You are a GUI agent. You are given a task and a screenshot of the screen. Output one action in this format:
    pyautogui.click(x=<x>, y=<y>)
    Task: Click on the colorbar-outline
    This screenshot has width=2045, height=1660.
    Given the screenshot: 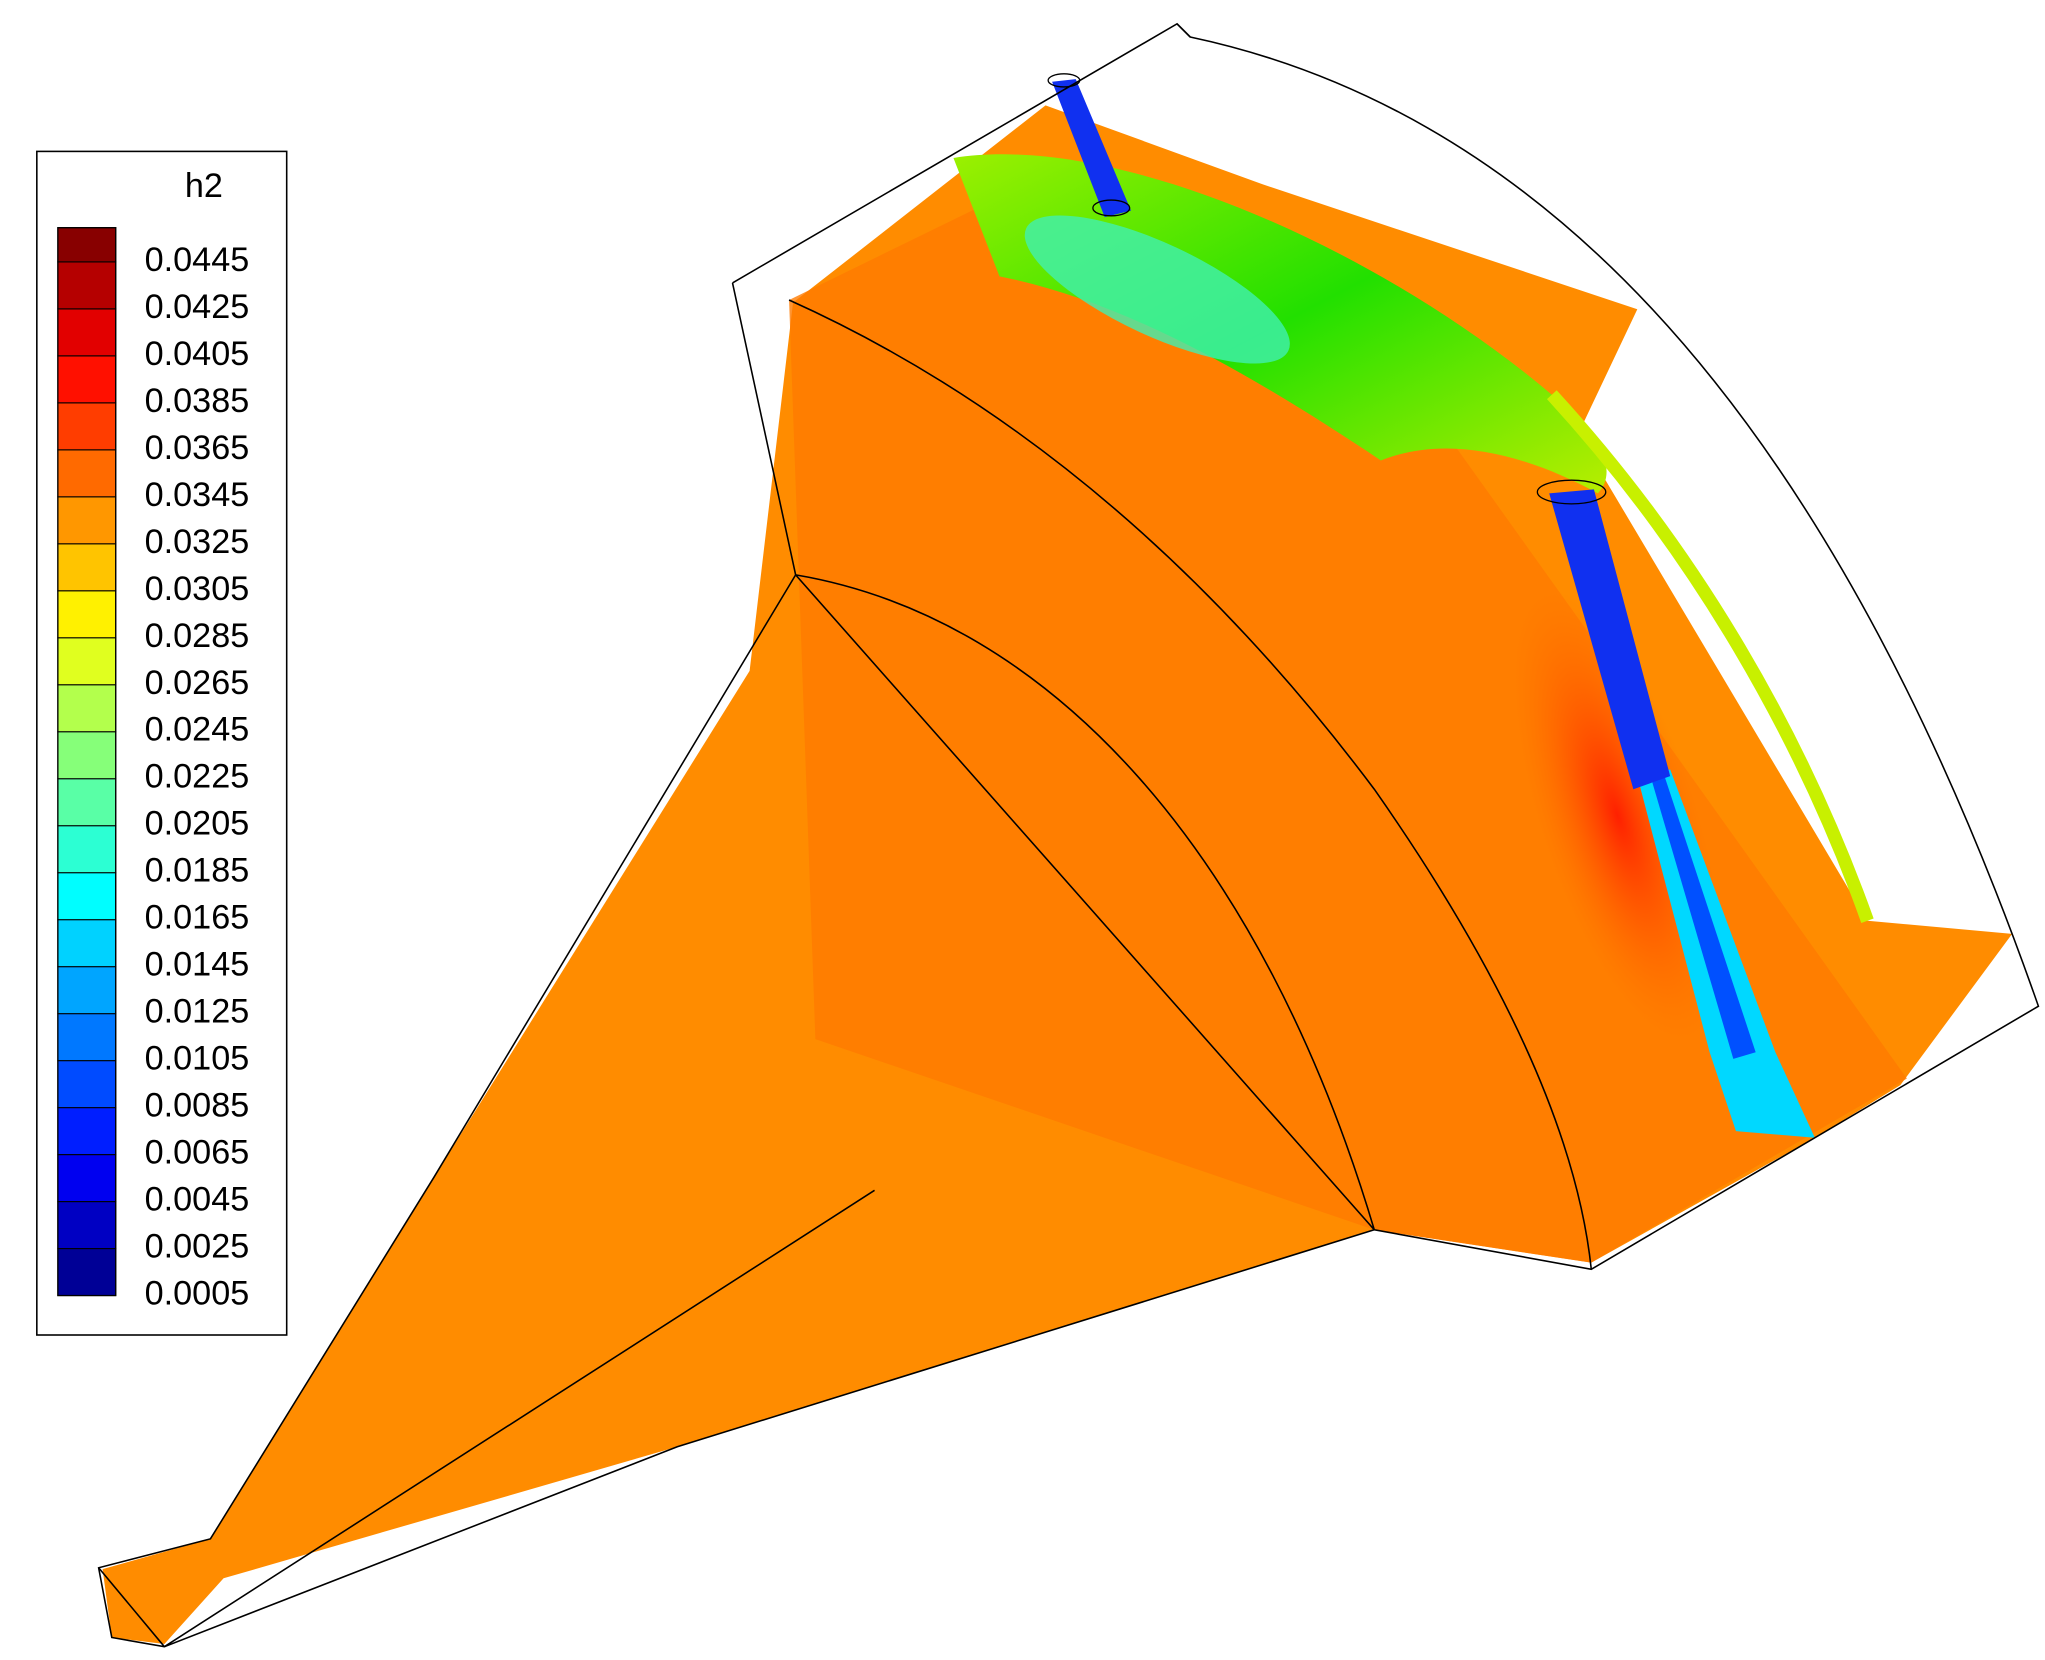 What is the action you would take?
    pyautogui.click(x=87, y=762)
    